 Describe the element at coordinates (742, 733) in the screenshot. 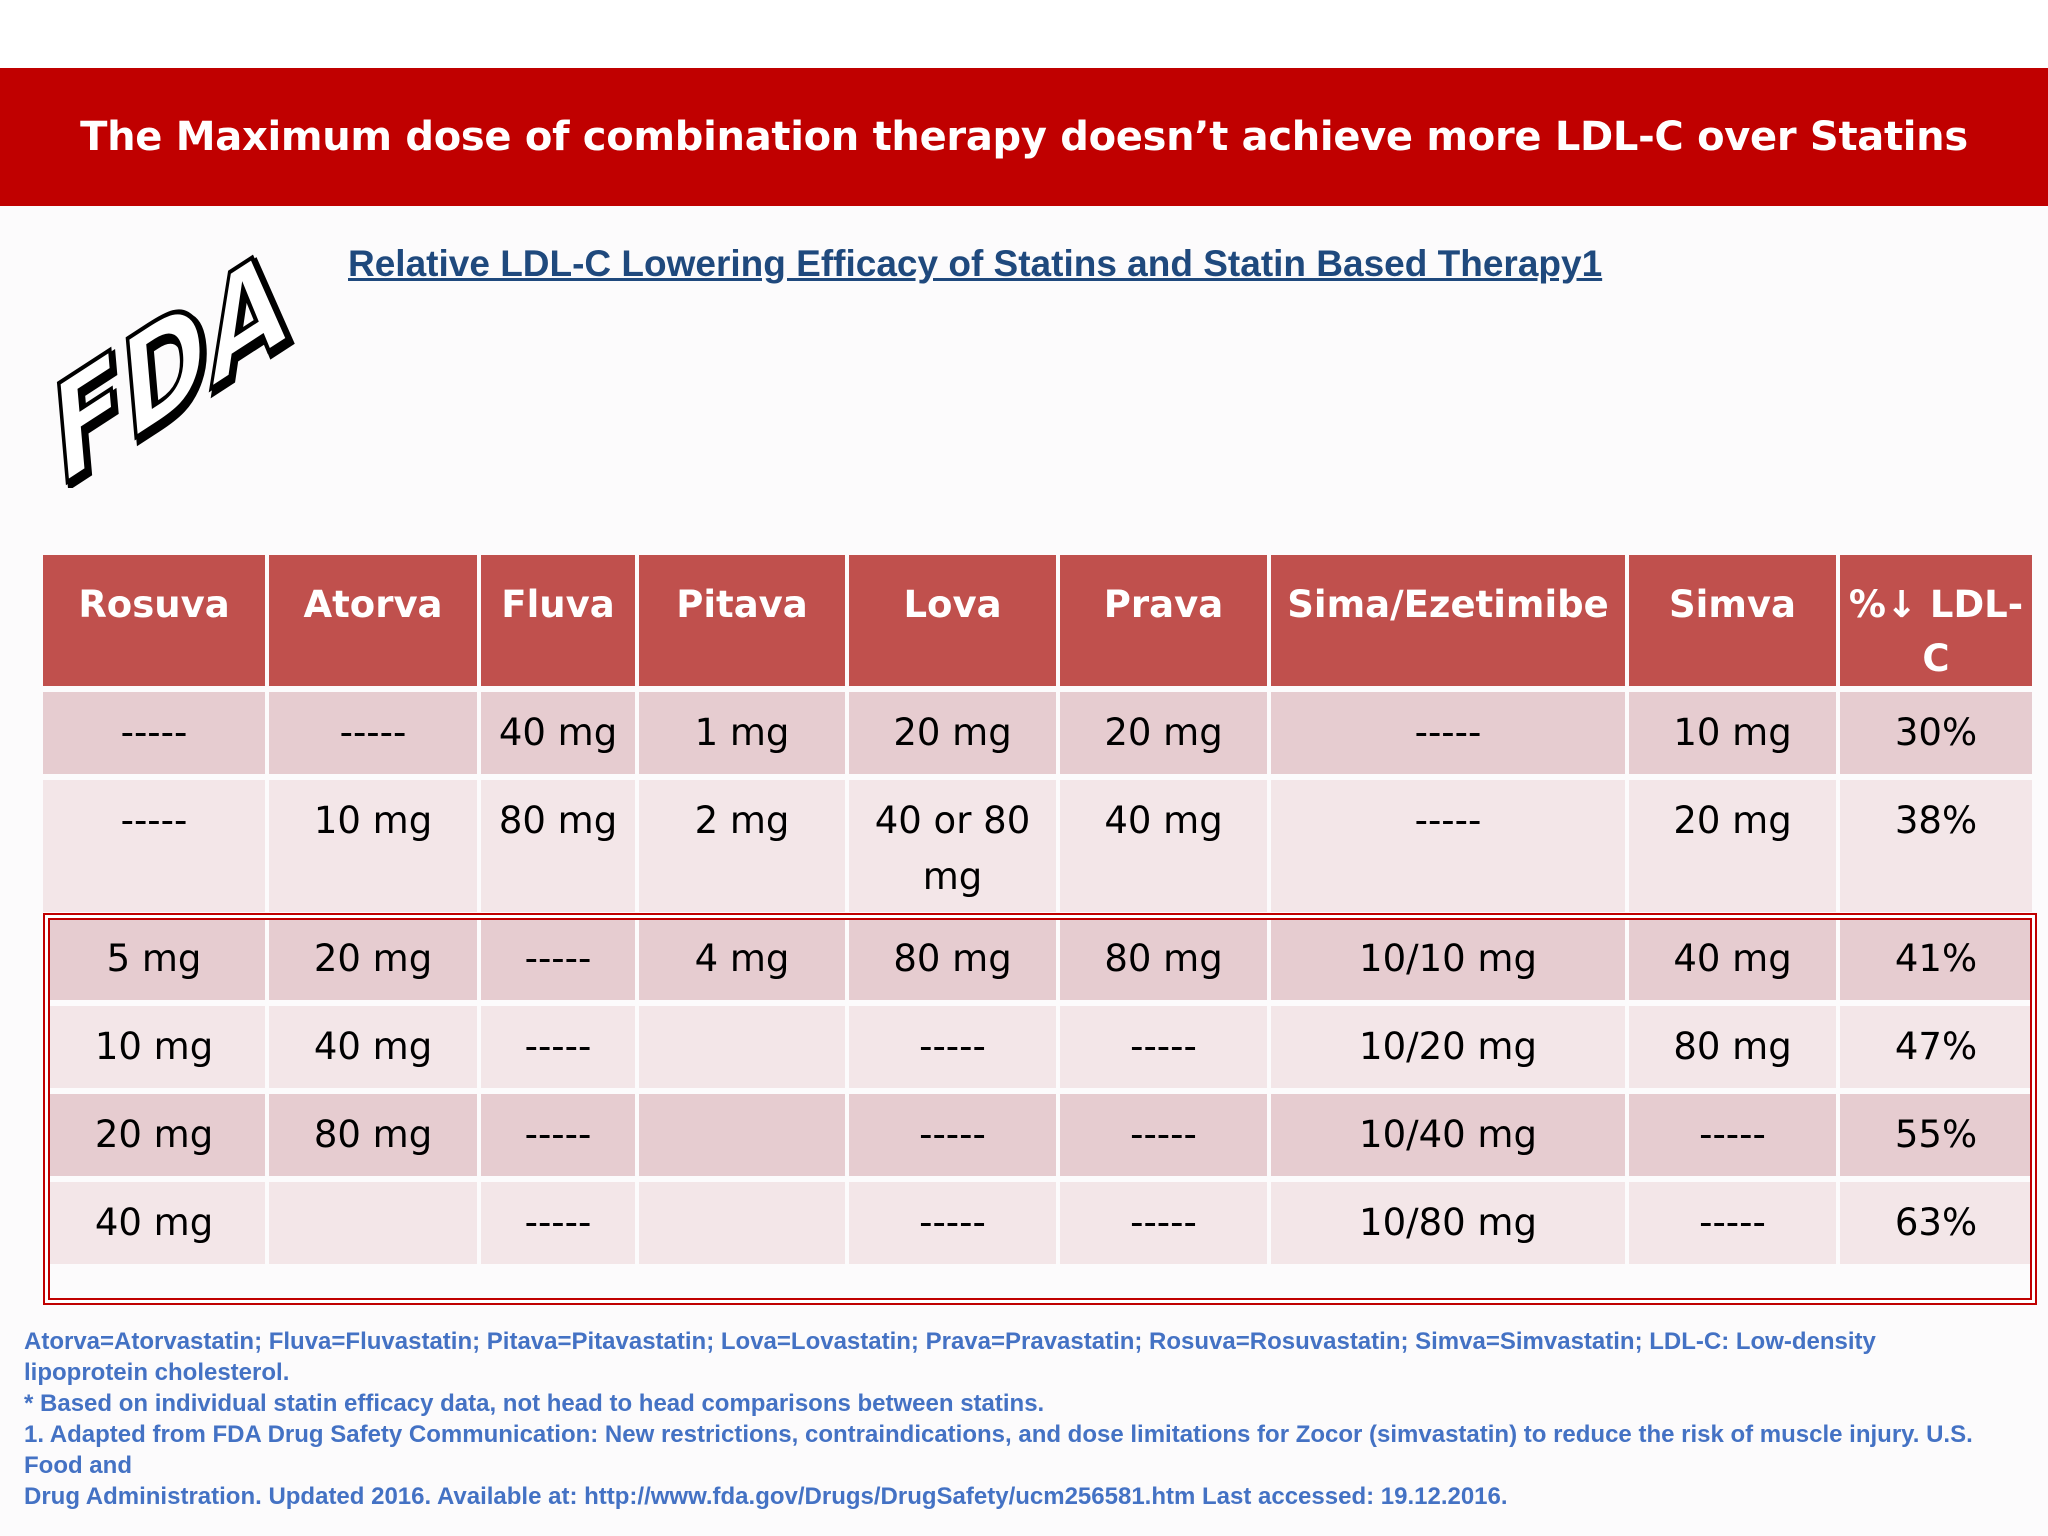

I see `cell-pitava: 1 mg` at that location.